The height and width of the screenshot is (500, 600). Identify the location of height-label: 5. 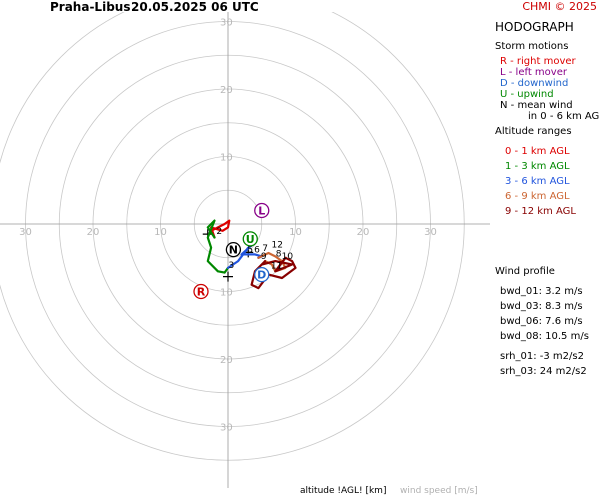
(250, 250).